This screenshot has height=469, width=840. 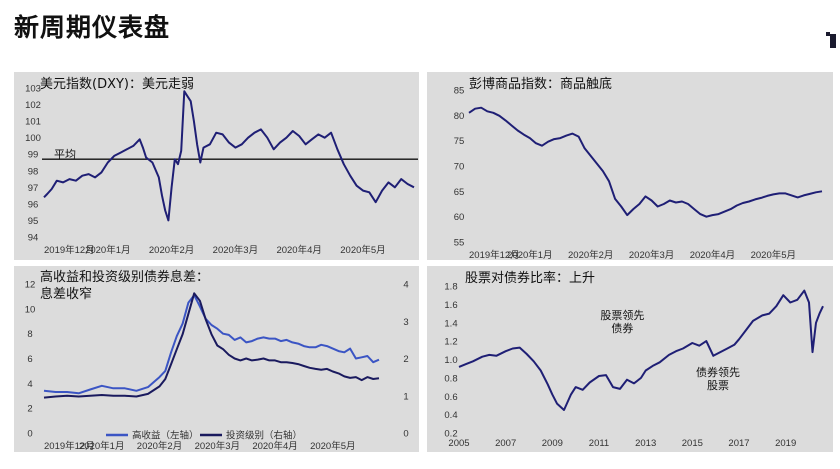 I want to click on chart-annotation: 股票领先, so click(x=622, y=315).